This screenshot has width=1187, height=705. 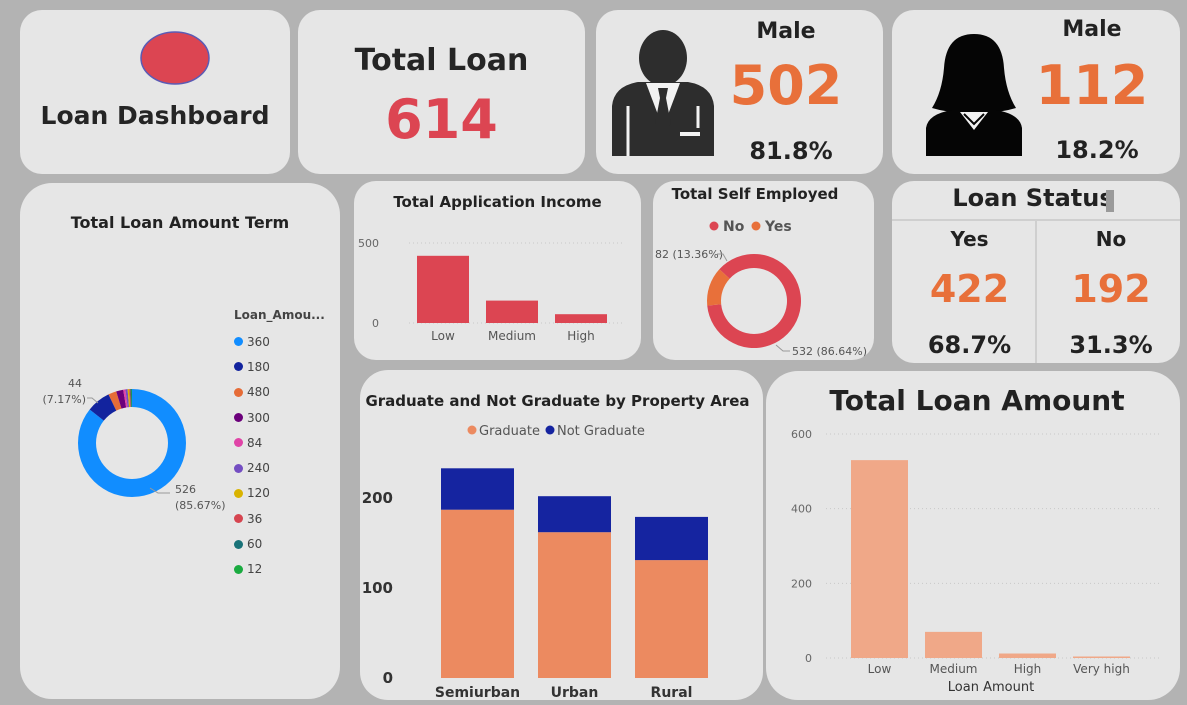 What do you see at coordinates (377, 588) in the screenshot?
I see `y-tick-label: 100` at bounding box center [377, 588].